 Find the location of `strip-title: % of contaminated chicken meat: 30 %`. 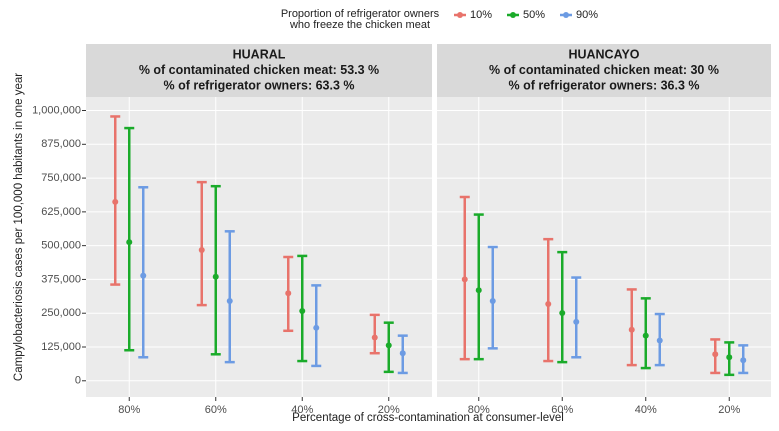

strip-title: % of contaminated chicken meat: 30 % is located at coordinates (604, 70).